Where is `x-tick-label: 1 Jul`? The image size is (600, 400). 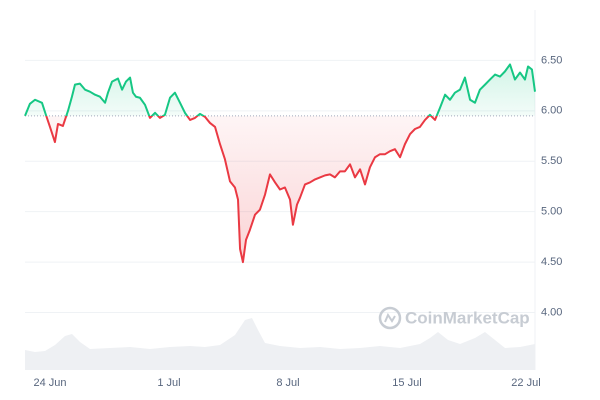
x-tick-label: 1 Jul is located at coordinates (168, 383).